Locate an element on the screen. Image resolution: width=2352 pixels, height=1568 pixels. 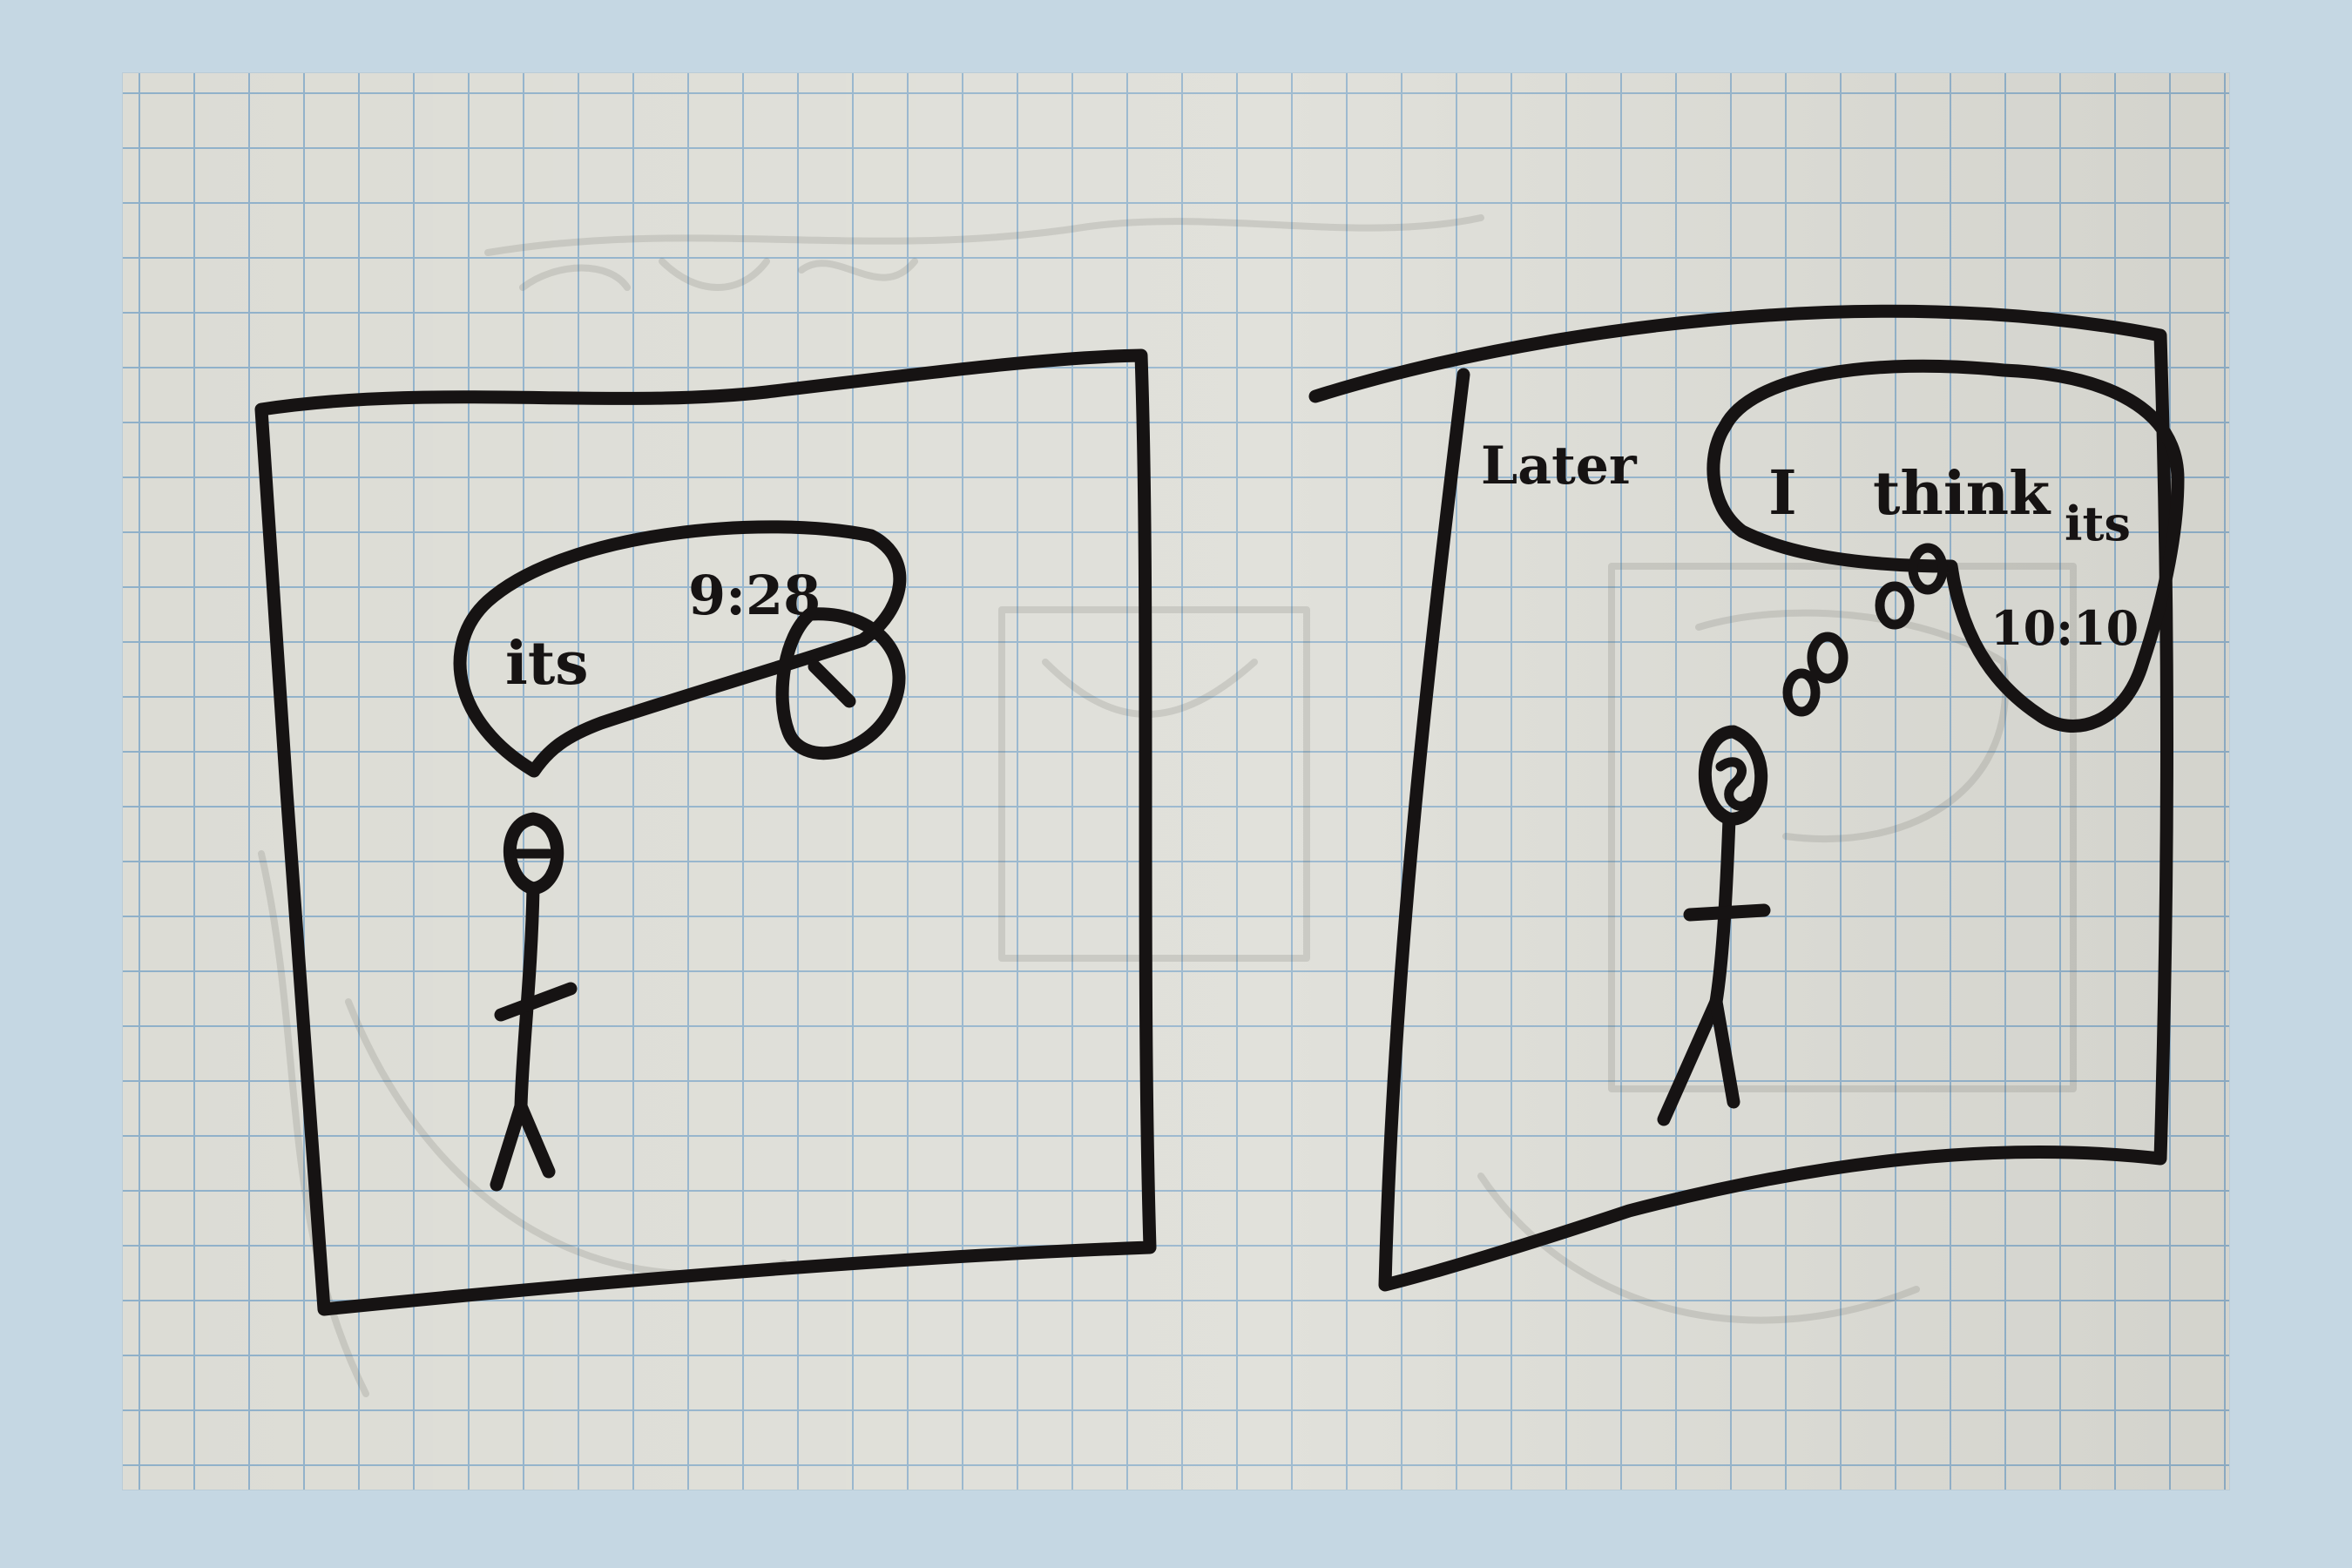
panel-2-caption-later: Later is located at coordinates (1559, 466).